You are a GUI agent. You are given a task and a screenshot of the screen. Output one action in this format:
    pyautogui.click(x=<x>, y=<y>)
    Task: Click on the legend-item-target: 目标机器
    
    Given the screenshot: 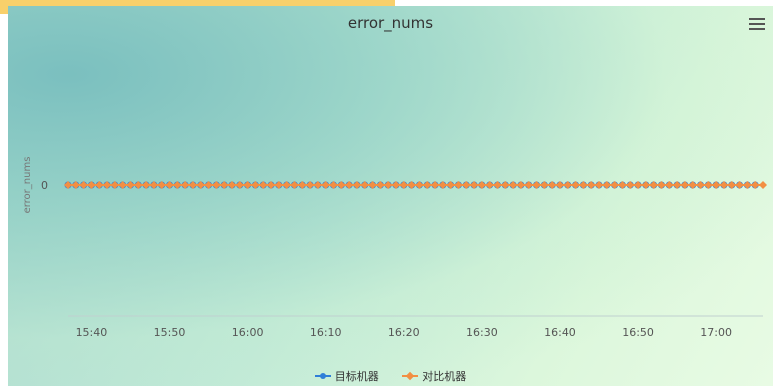 What is the action you would take?
    pyautogui.click(x=346, y=376)
    